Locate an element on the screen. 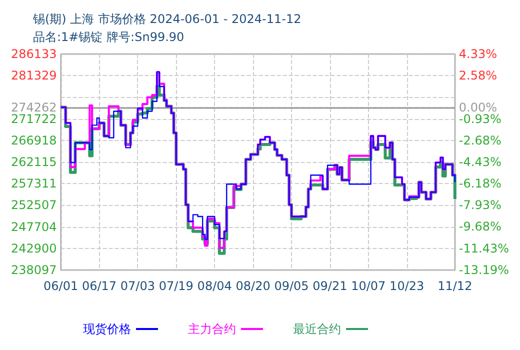 The image size is (520, 350). chart-subtitle: 品名:1#锡锭 牌号:Sn99.90 is located at coordinates (108, 37).